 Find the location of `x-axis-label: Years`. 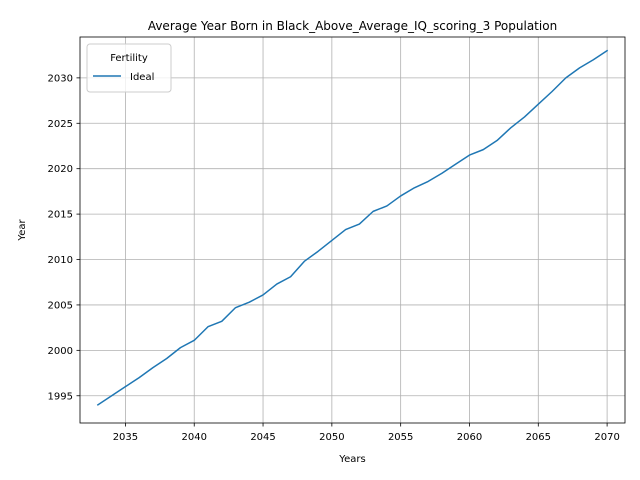

x-axis-label: Years is located at coordinates (351, 459).